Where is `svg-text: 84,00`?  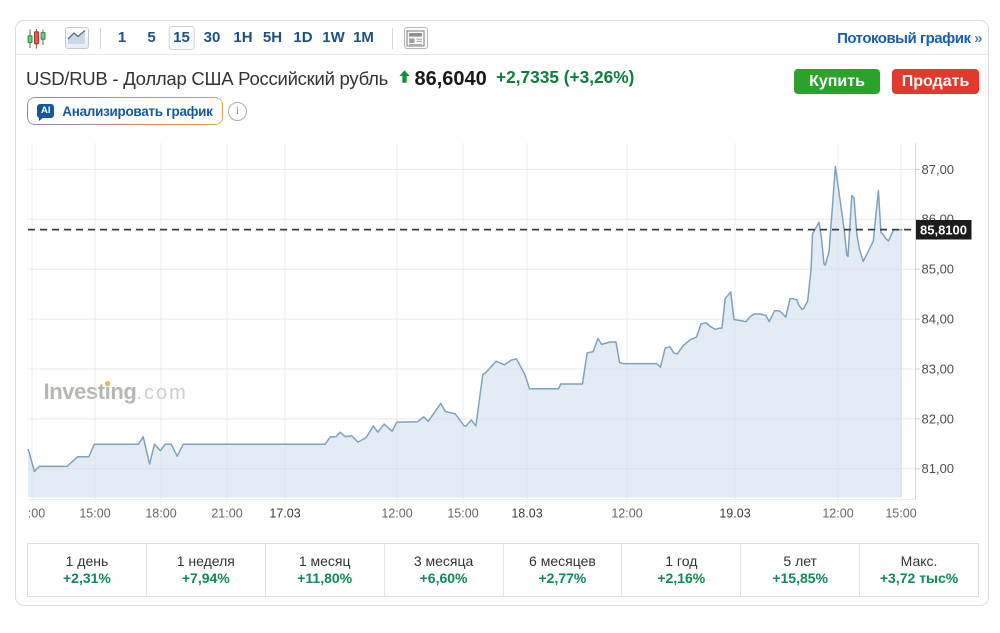 svg-text: 84,00 is located at coordinates (938, 319).